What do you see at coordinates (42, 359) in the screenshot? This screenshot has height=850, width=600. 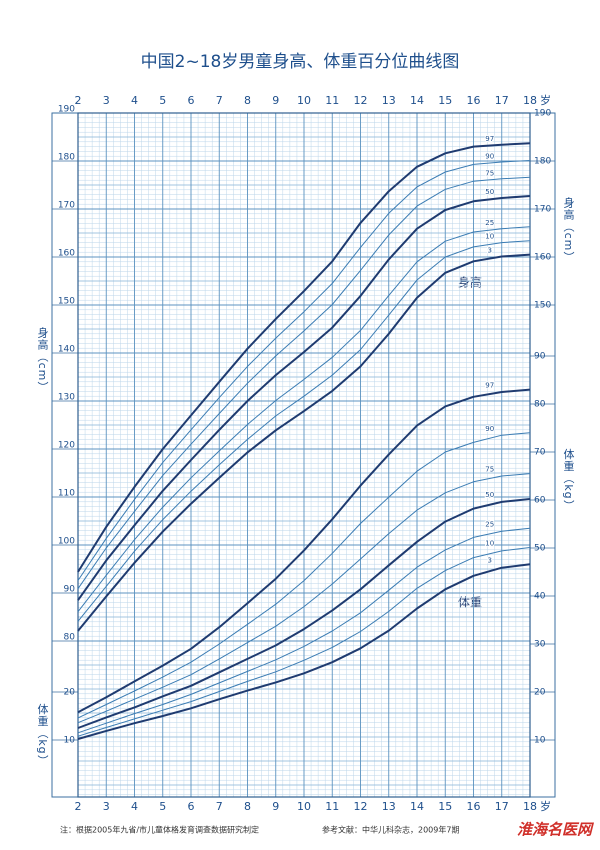 I see `left-y-label: 身高（cm）` at bounding box center [42, 359].